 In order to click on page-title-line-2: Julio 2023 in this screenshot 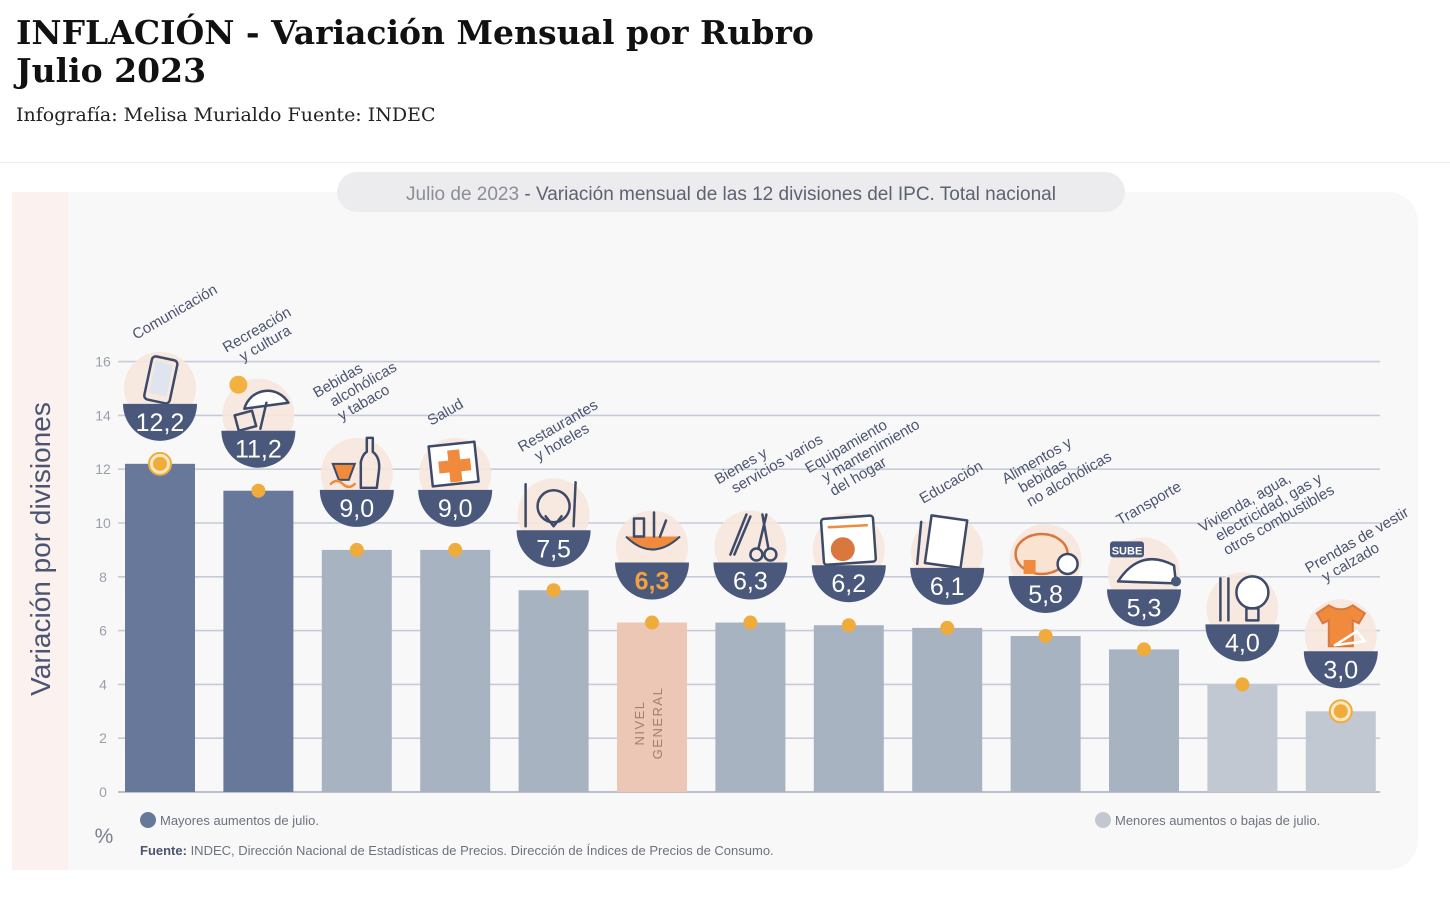, I will do `click(111, 70)`.